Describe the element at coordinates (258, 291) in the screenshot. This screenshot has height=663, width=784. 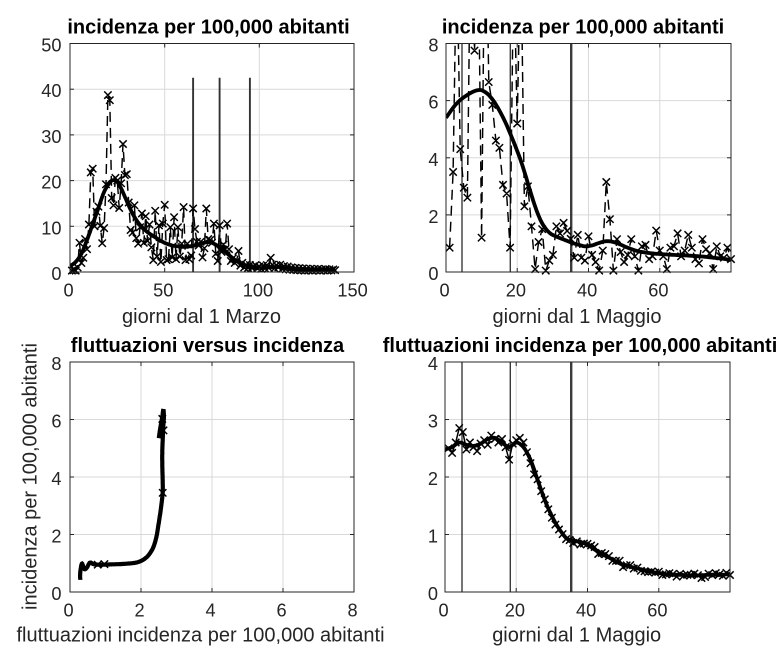
I see `svg-text: 100` at that location.